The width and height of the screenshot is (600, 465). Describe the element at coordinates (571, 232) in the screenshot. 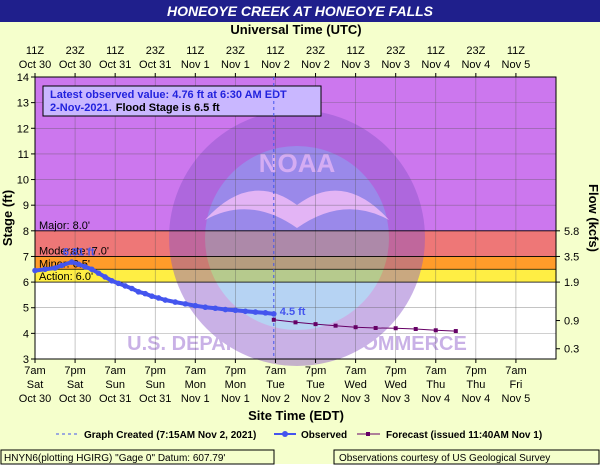

I see `flow-tick-label: 5.8` at that location.